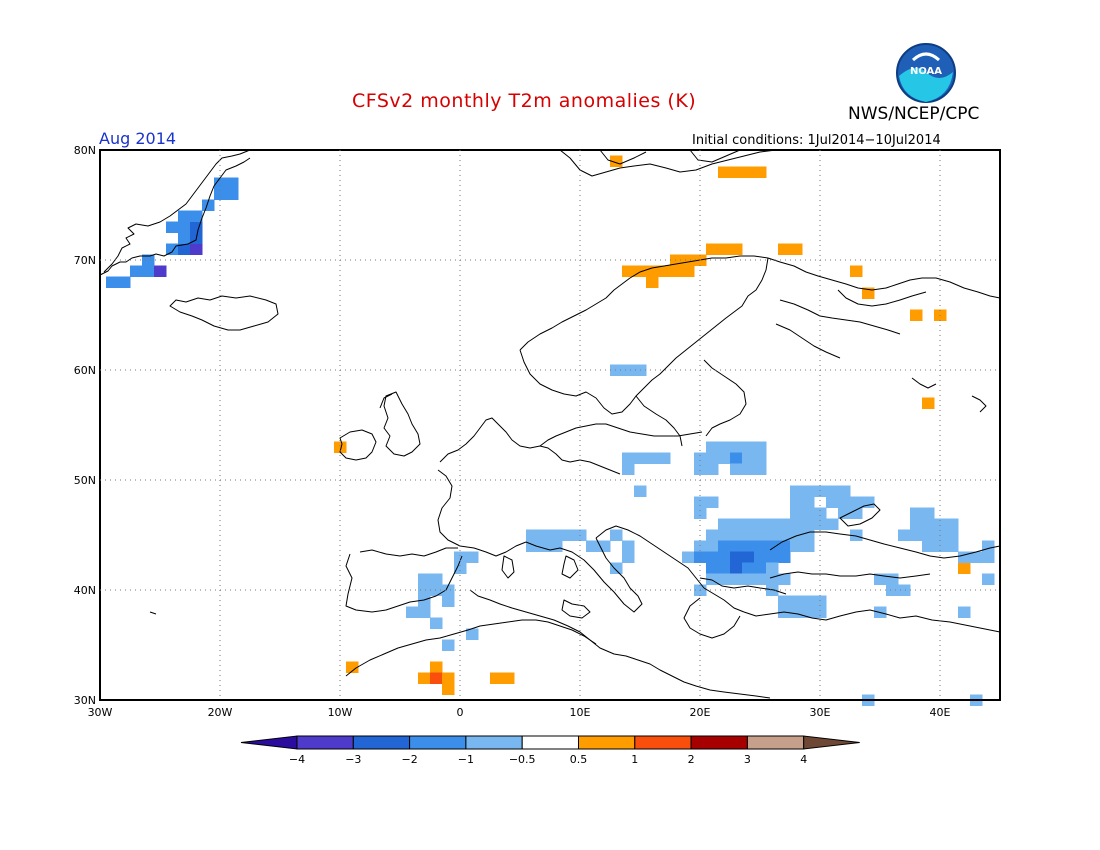  Describe the element at coordinates (460, 712) in the screenshot. I see `longitude-tick-label: 0` at that location.